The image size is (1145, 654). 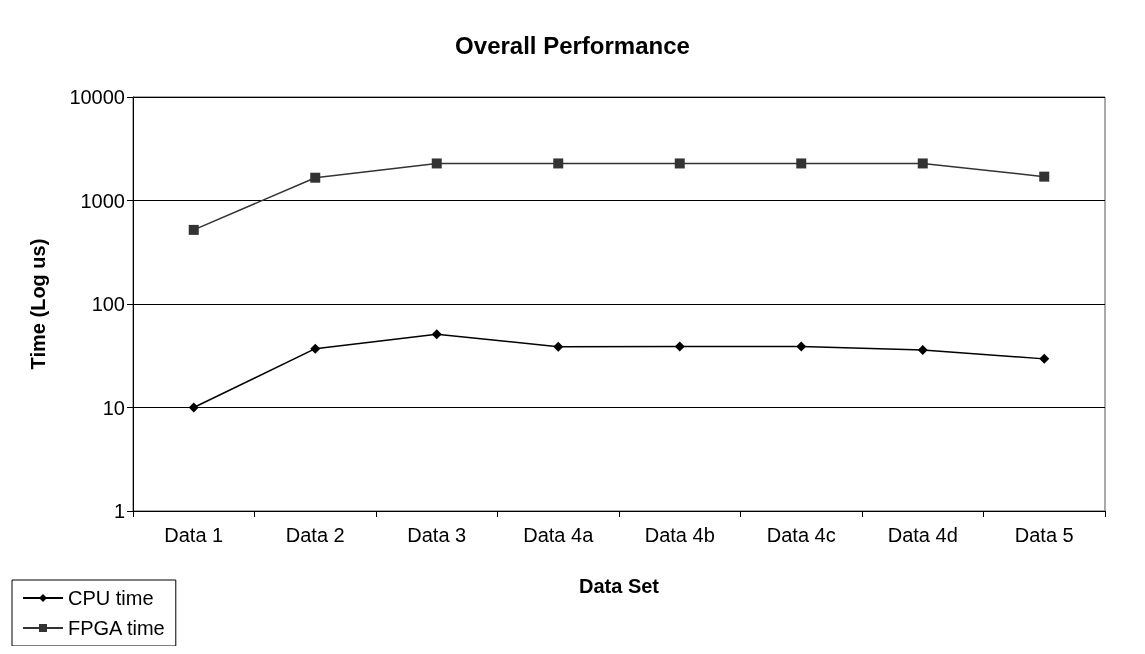 I want to click on y-tick-label: 10, so click(x=113, y=407).